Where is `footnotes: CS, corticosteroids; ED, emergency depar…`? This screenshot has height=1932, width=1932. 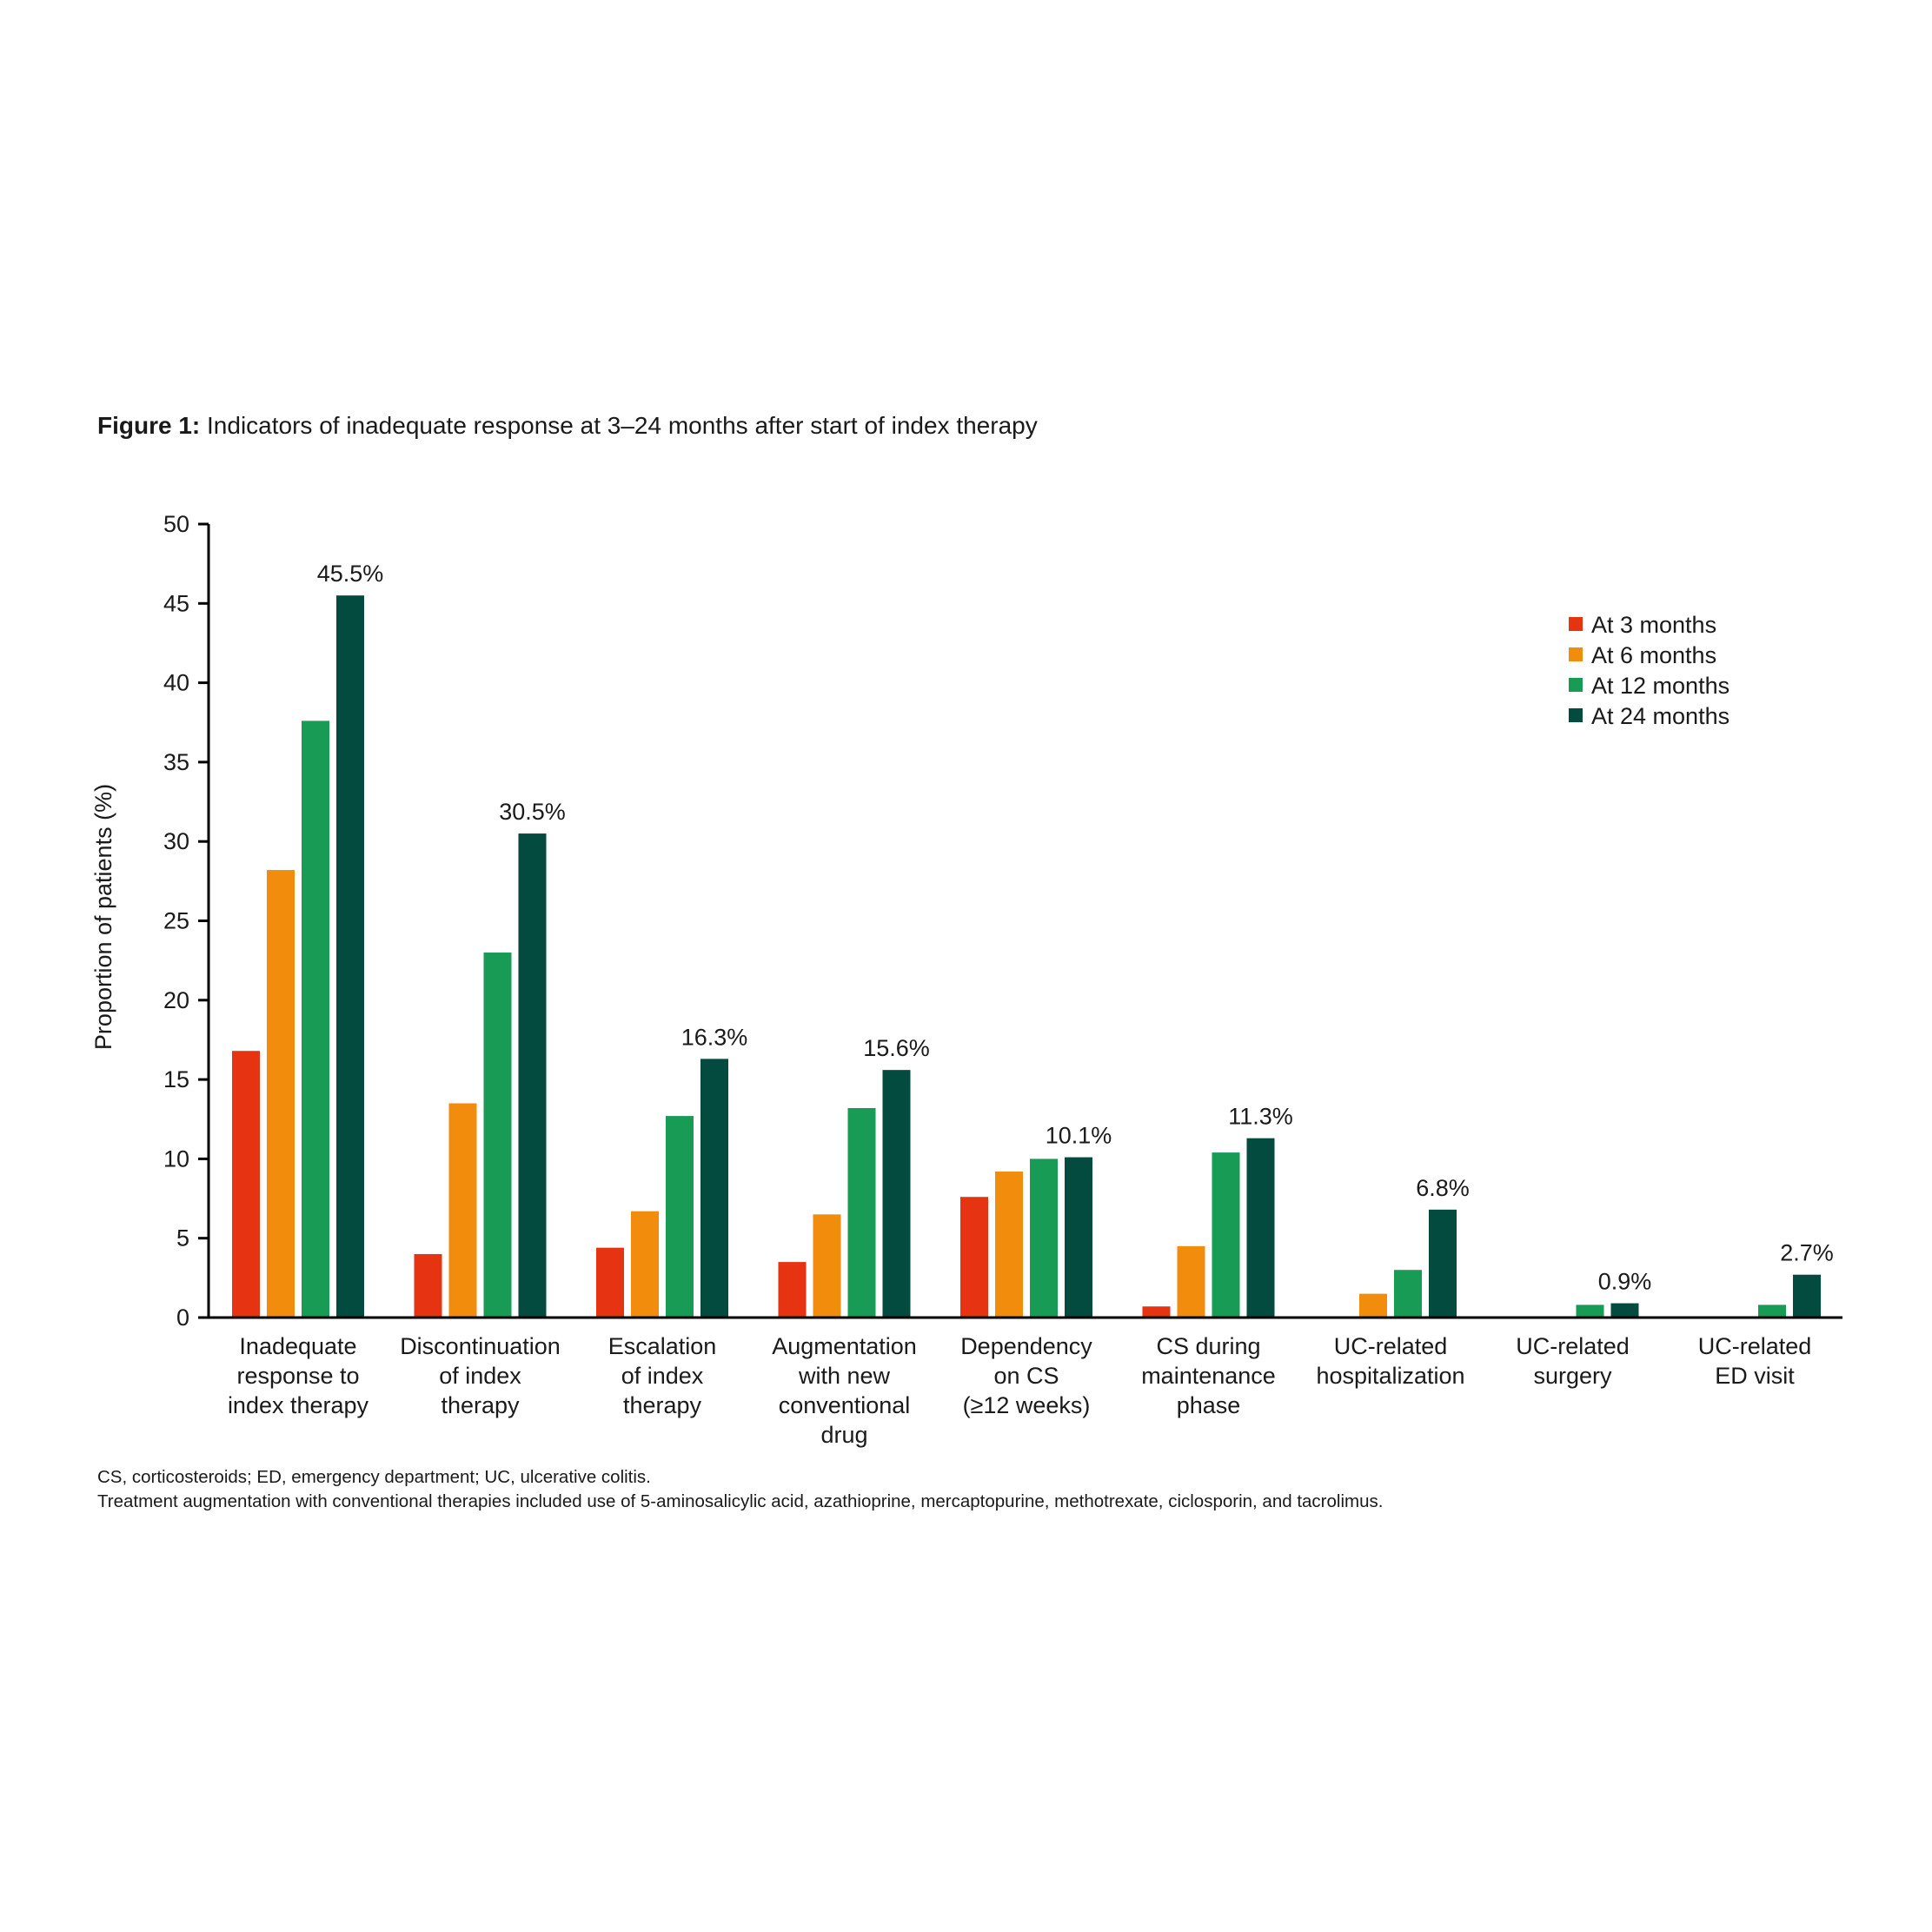
footnotes: CS, corticosteroids; ED, emergency depar… is located at coordinates (740, 1490).